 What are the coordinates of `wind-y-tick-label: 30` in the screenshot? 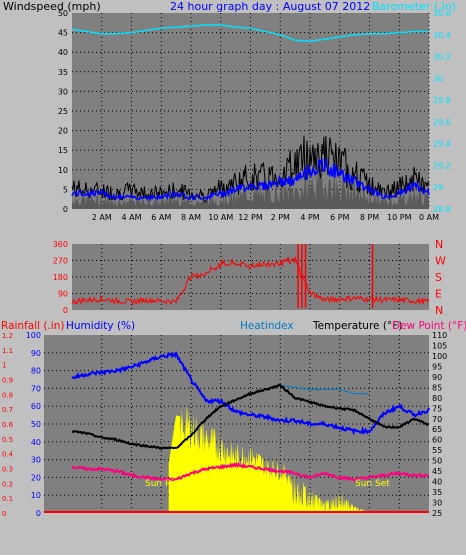 It's located at (63, 91).